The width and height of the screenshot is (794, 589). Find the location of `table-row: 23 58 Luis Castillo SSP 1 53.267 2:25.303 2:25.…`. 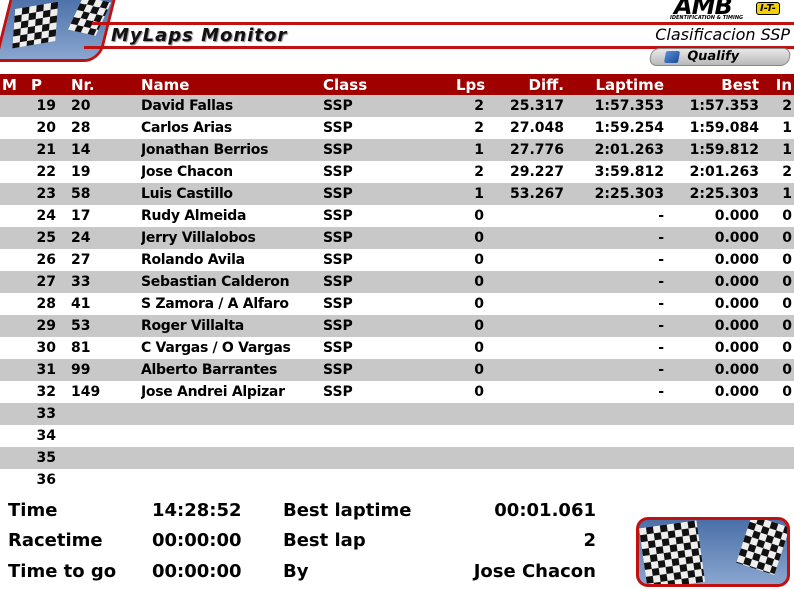

table-row: 23 58 Luis Castillo SSP 1 53.267 2:25.303 2:25.… is located at coordinates (397, 194).